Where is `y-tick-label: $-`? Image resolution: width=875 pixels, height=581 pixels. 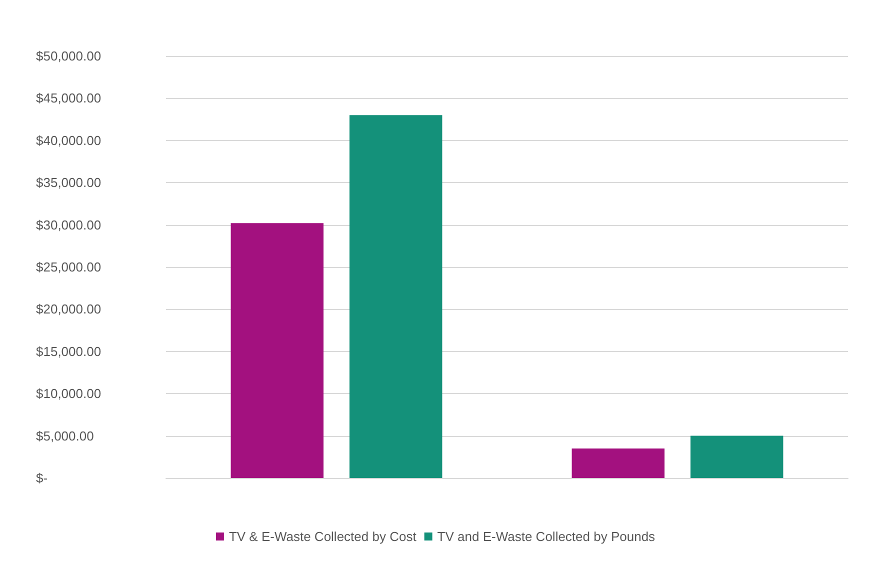
y-tick-label: $- is located at coordinates (42, 478).